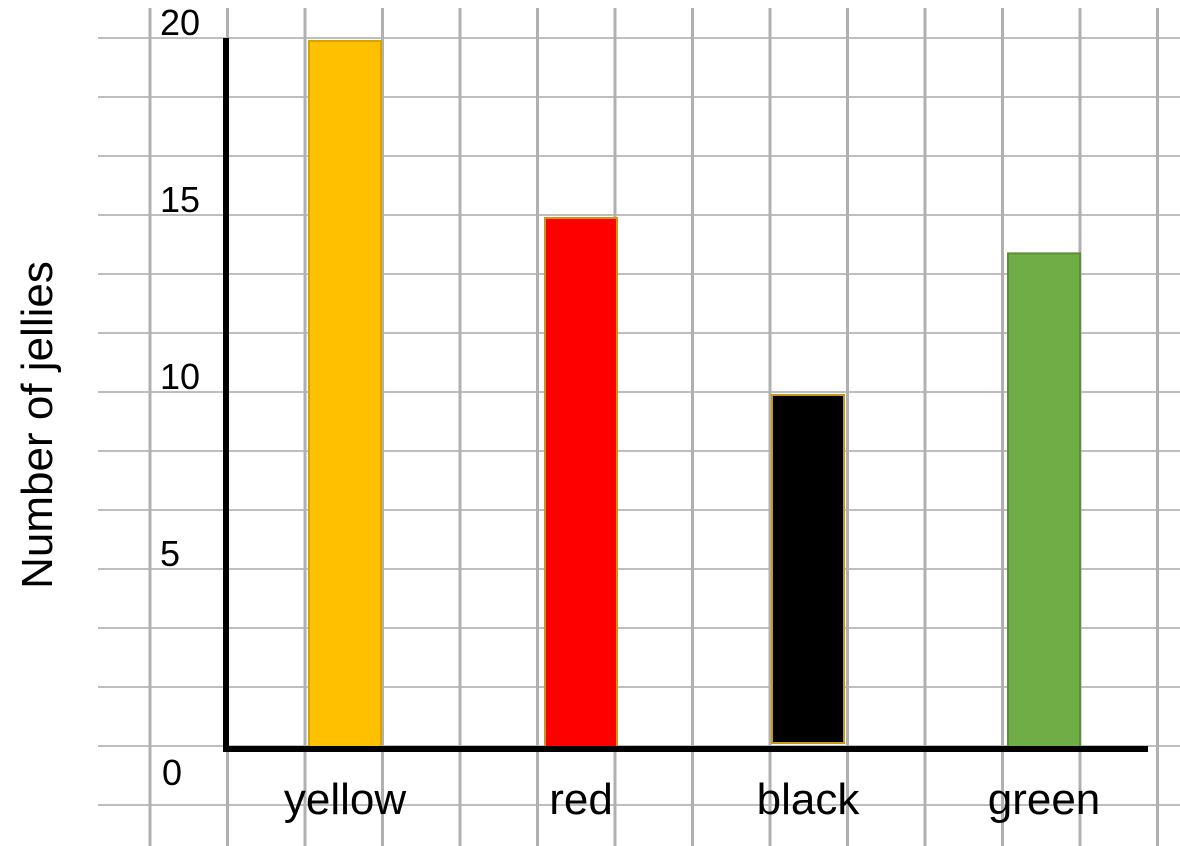  Describe the element at coordinates (180, 22) in the screenshot. I see `y-tick-label: 20` at that location.